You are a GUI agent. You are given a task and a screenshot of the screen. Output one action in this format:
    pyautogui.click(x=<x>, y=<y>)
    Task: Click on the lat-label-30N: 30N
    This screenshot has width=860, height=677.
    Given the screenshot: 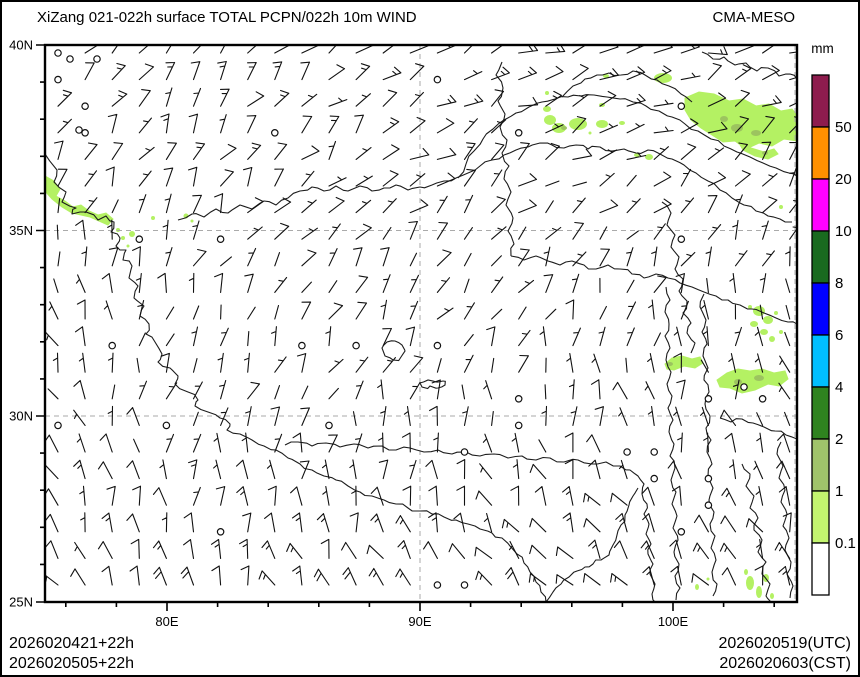 What is the action you would take?
    pyautogui.click(x=21, y=416)
    